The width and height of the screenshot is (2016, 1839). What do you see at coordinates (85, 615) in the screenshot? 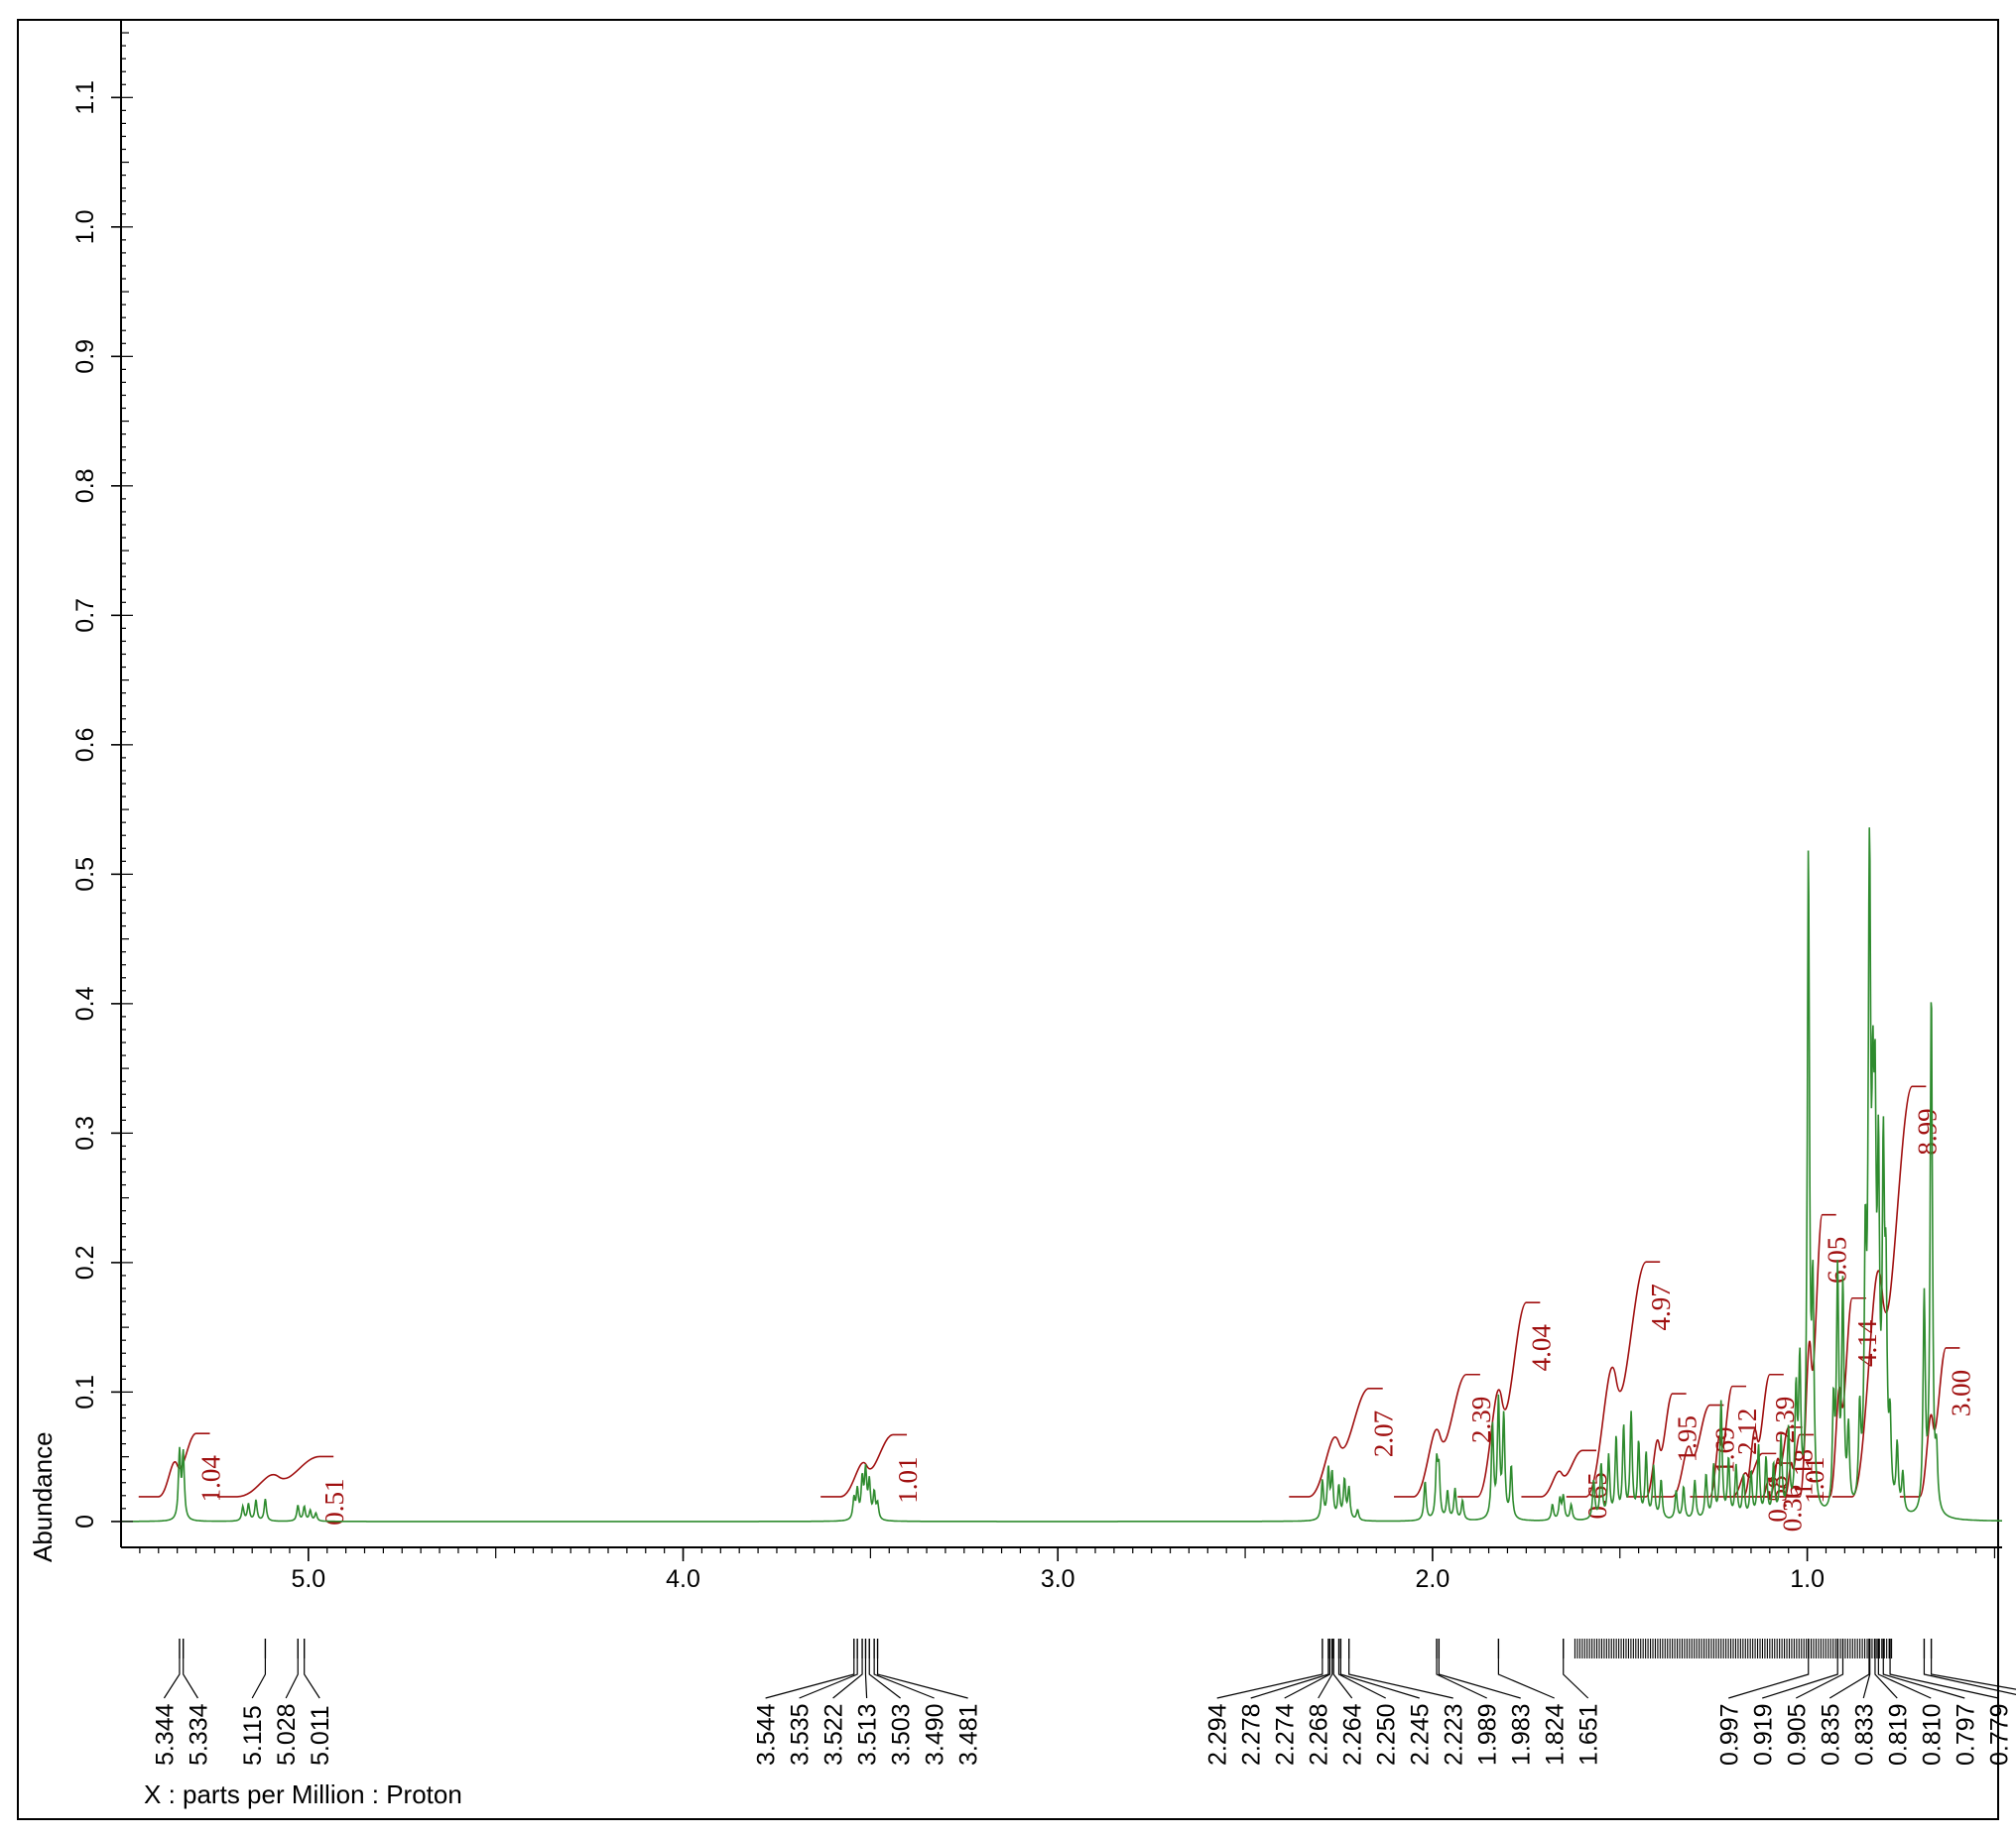
I see `y-tick-label: 0.7` at bounding box center [85, 615].